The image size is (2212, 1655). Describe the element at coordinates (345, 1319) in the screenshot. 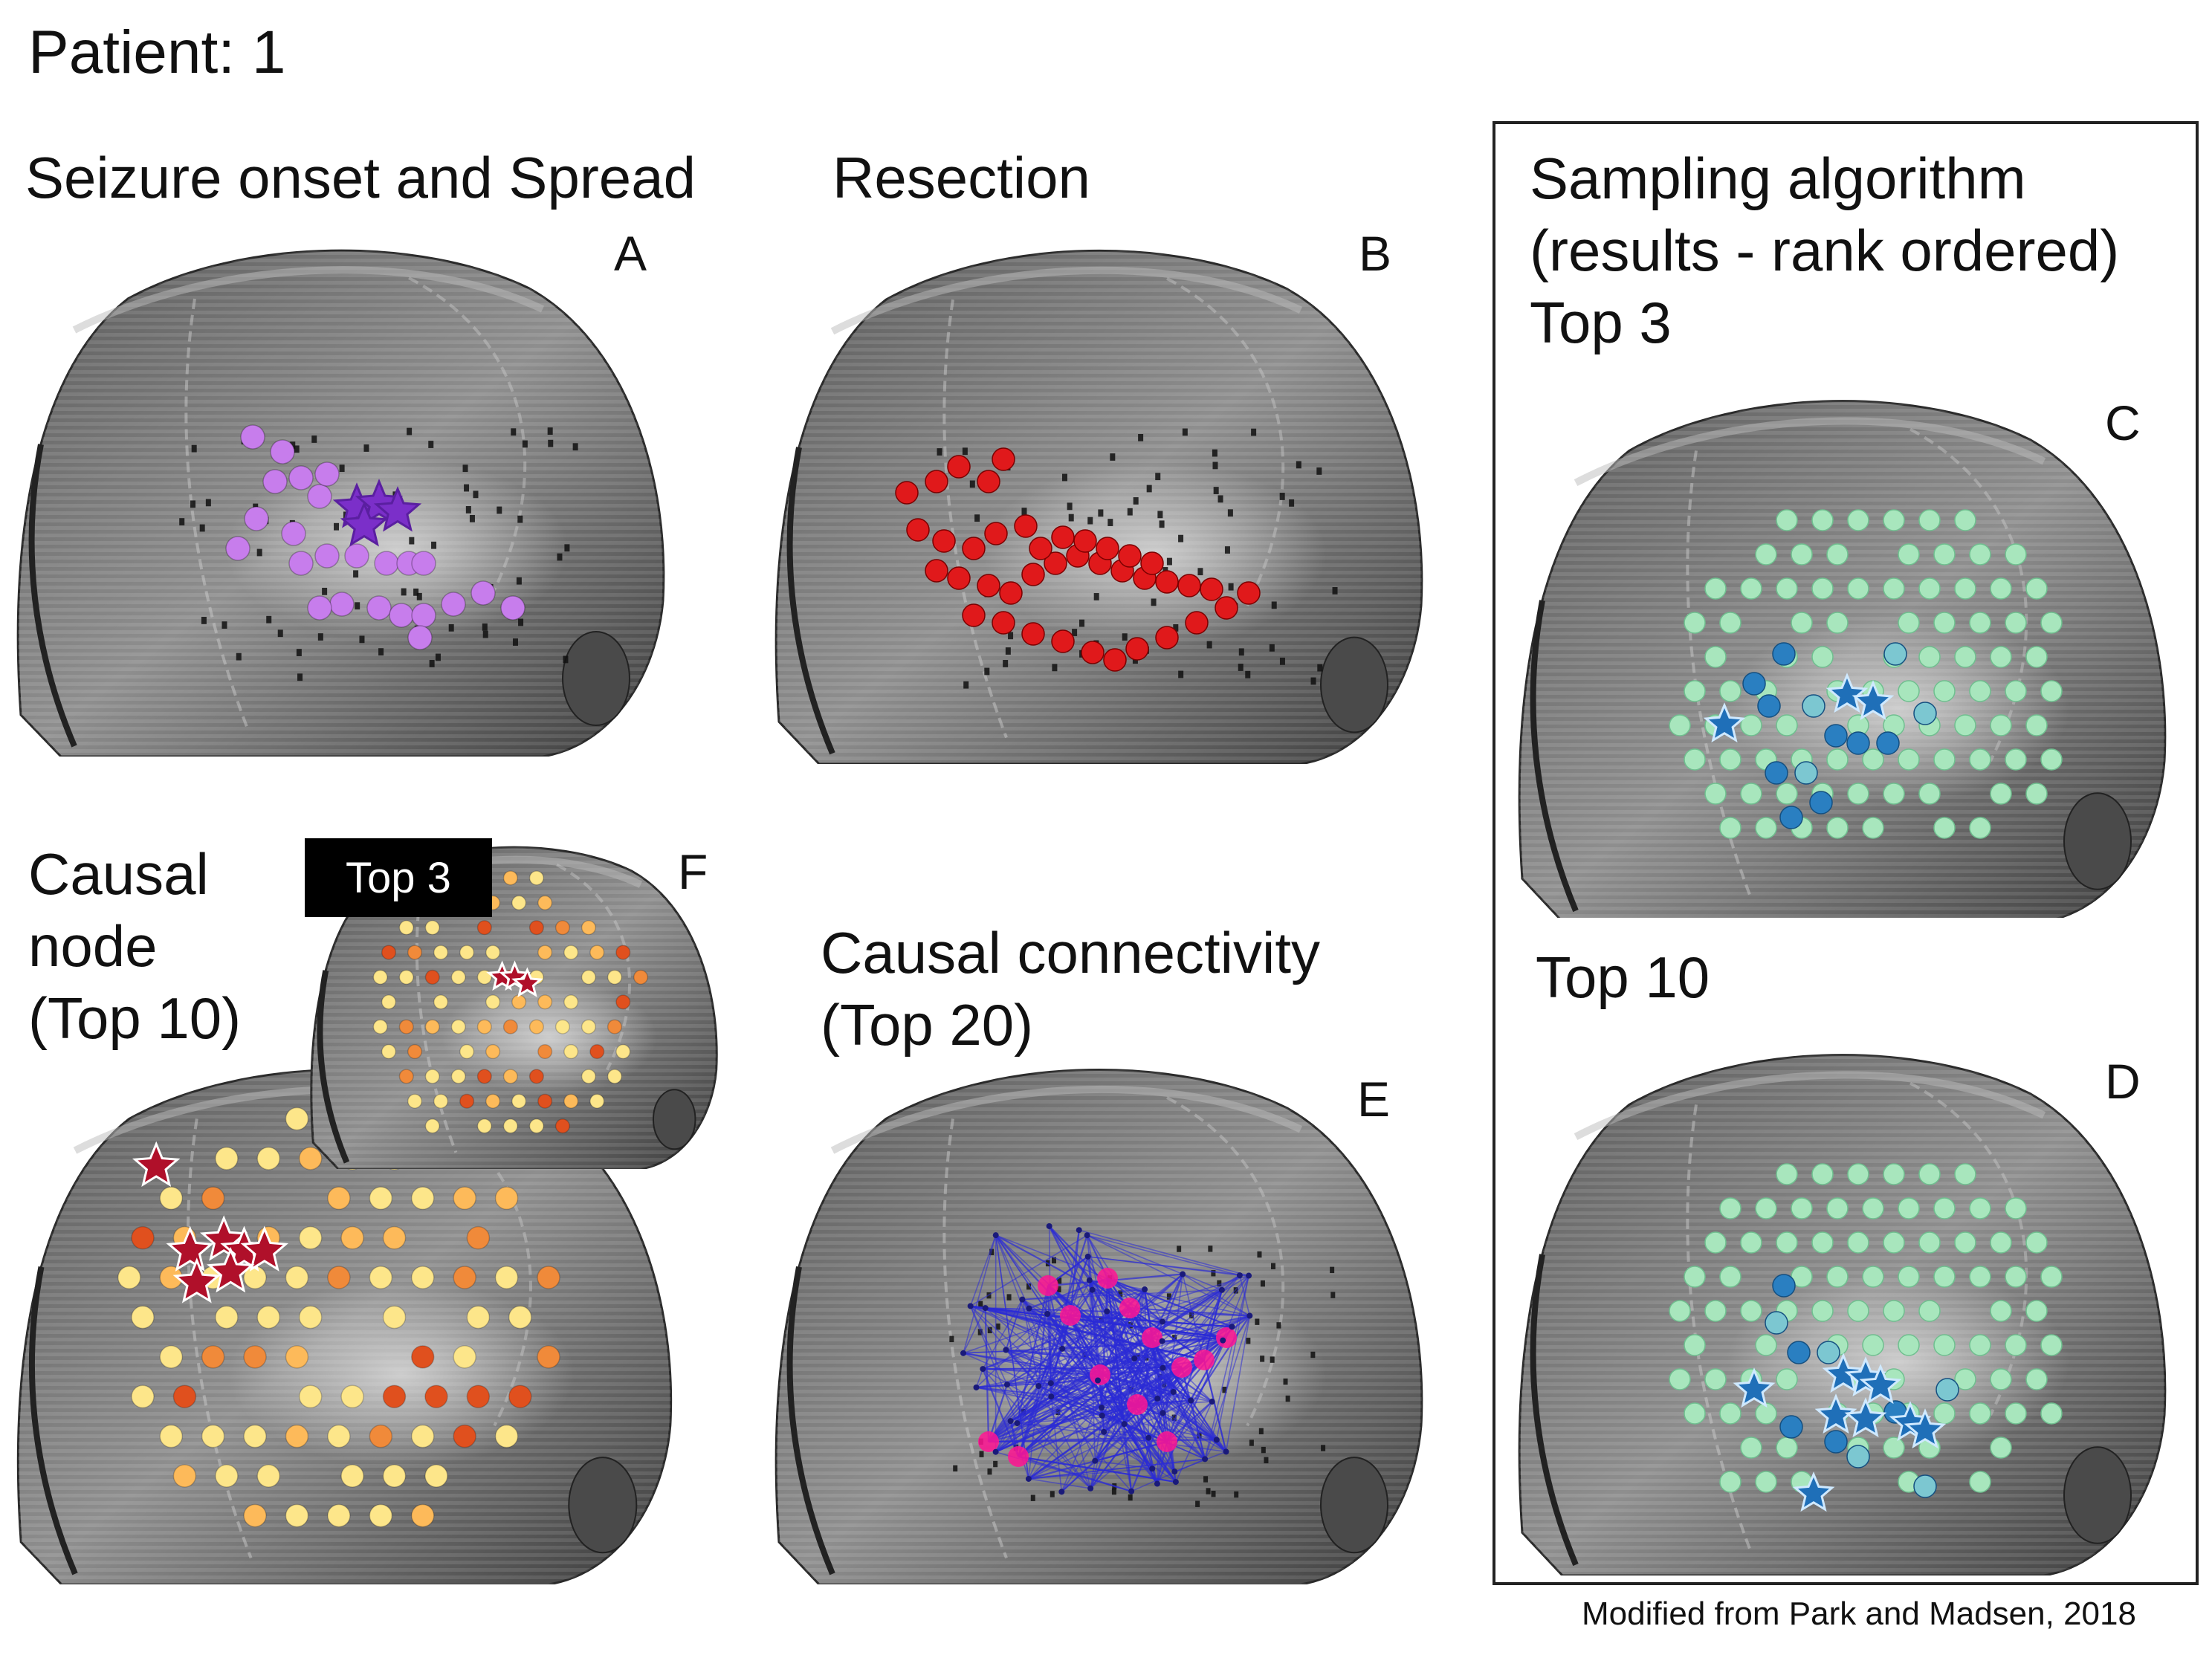

I see `panel-f-brain-image` at that location.